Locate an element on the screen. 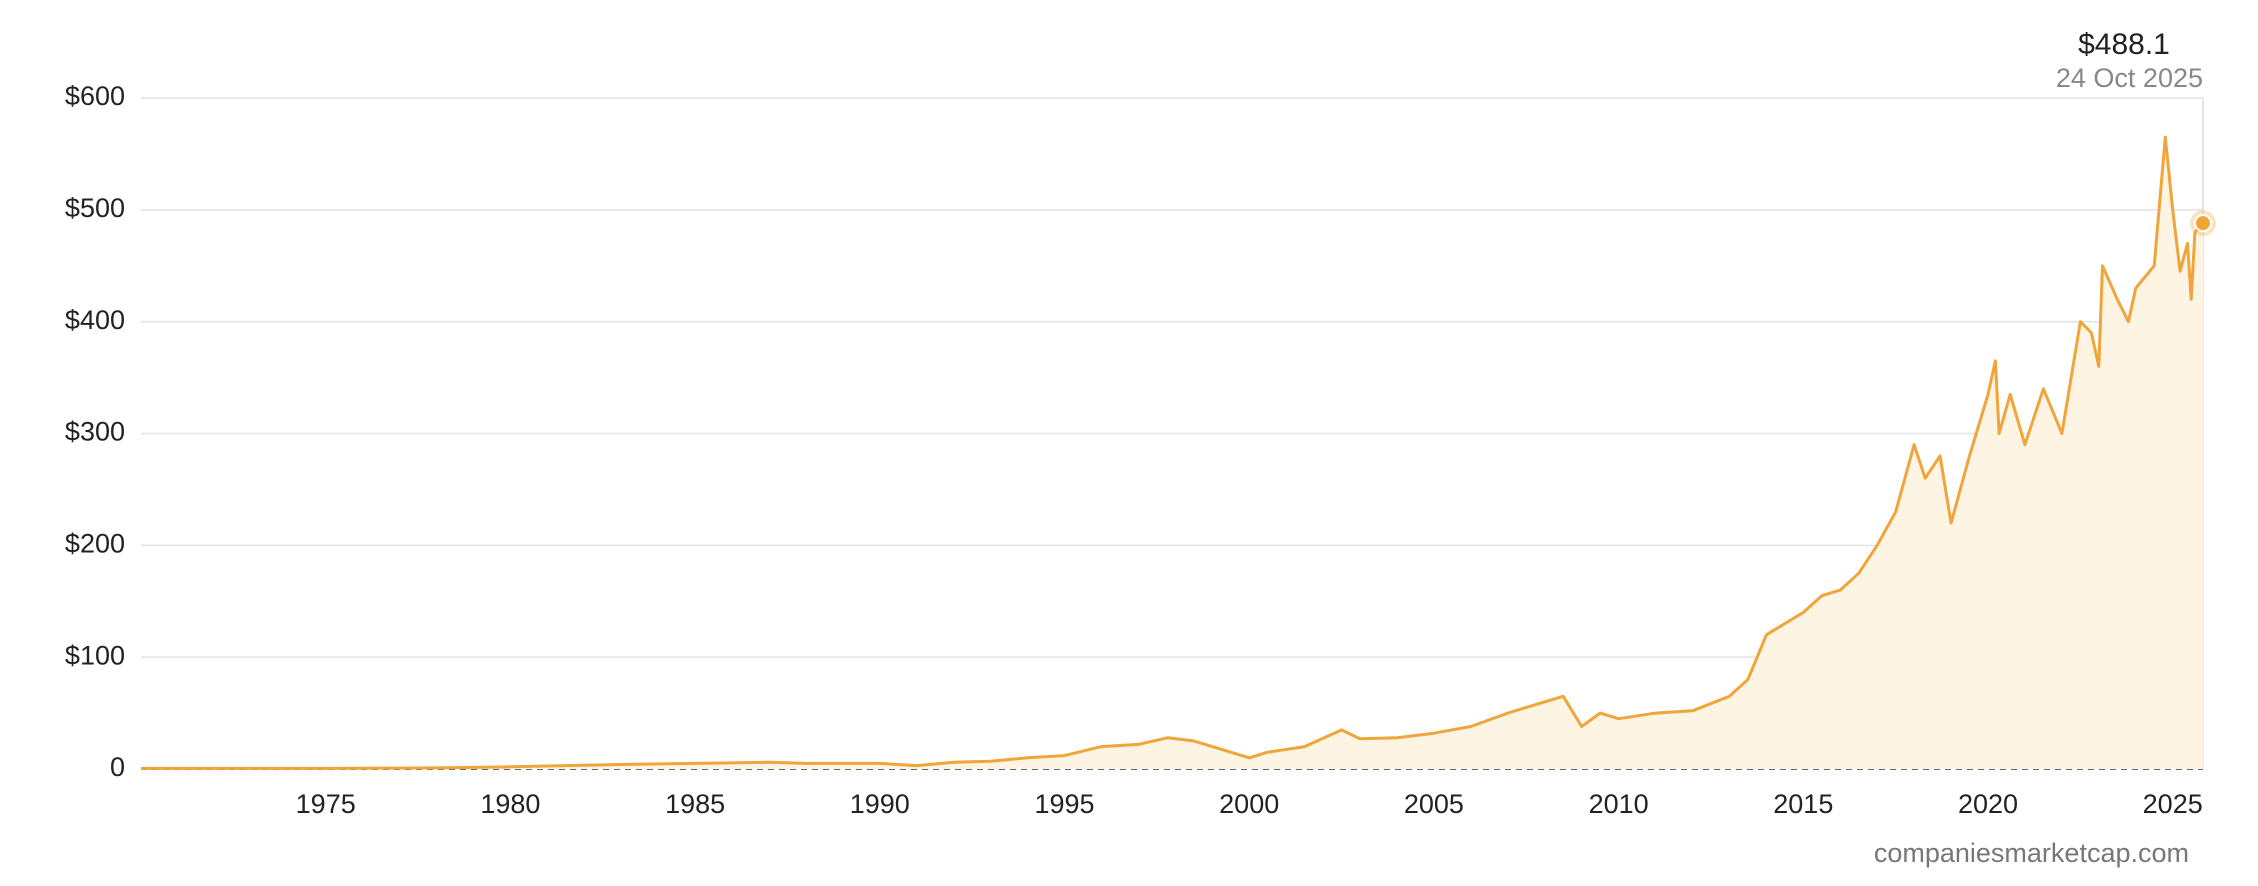 This screenshot has width=2258, height=886. last-date-label: 24 Oct 2025 is located at coordinates (2129, 78).